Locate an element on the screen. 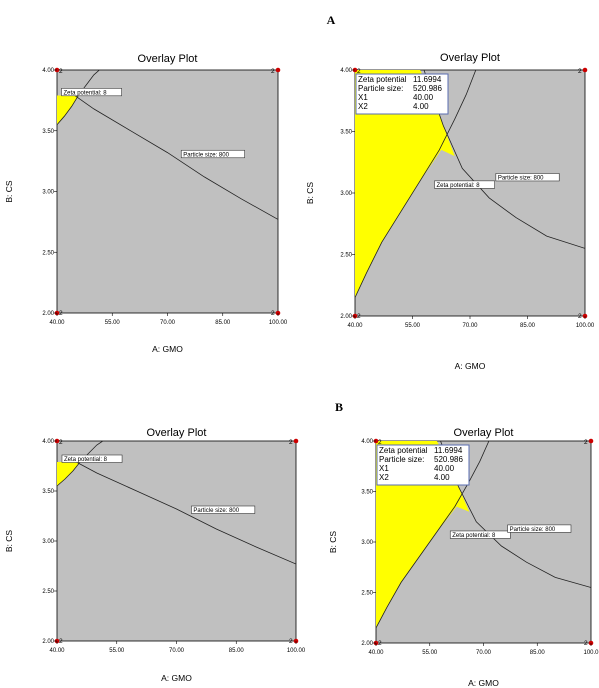  contour-zeta-potential is located at coordinates (416, 184).